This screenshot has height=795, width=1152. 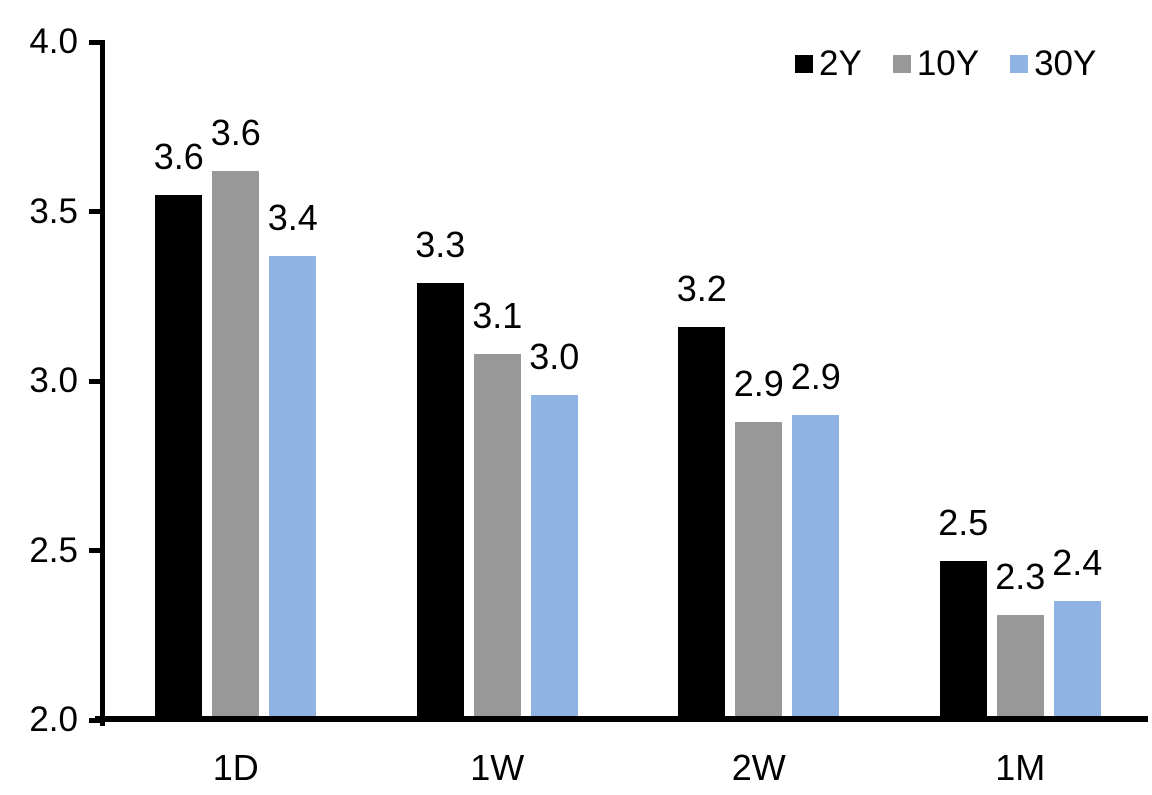 What do you see at coordinates (1020, 576) in the screenshot?
I see `bar-value-label: 2.3` at bounding box center [1020, 576].